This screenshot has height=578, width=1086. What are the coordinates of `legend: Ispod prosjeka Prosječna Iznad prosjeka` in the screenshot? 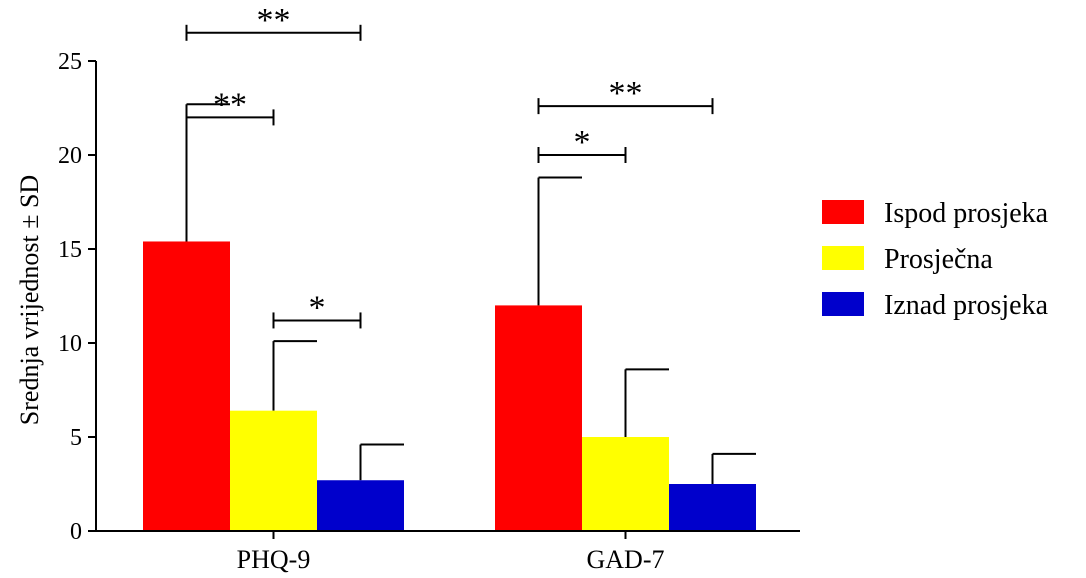 It's located at (935, 259).